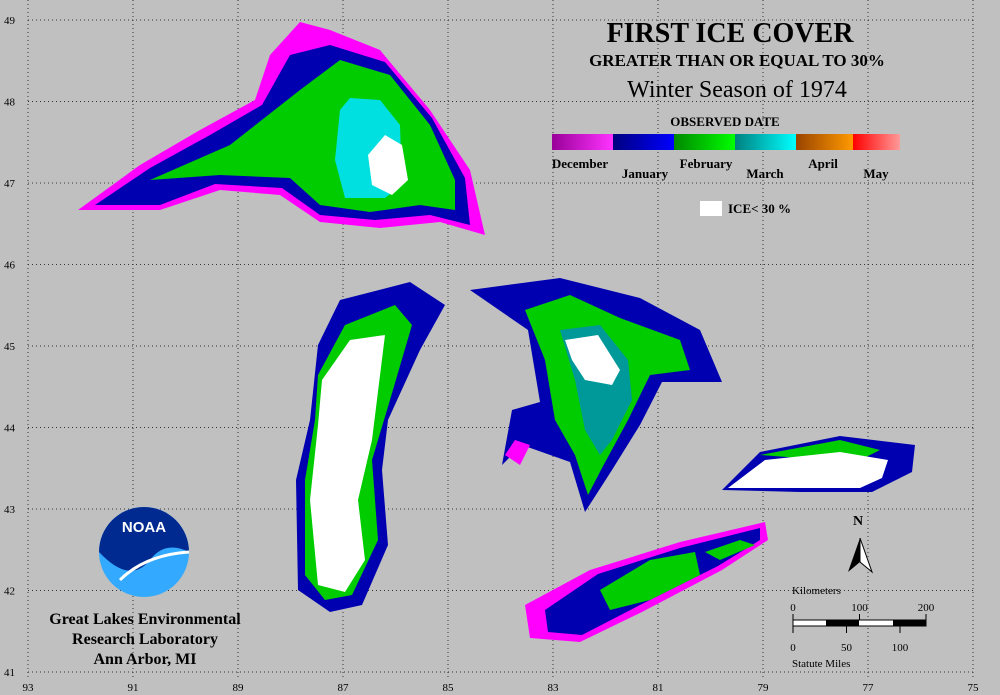 The height and width of the screenshot is (695, 1000). Describe the element at coordinates (862, 627) in the screenshot. I see `scale-bar: Kilometers Statute Miles 0 100 200 0 50 100` at that location.